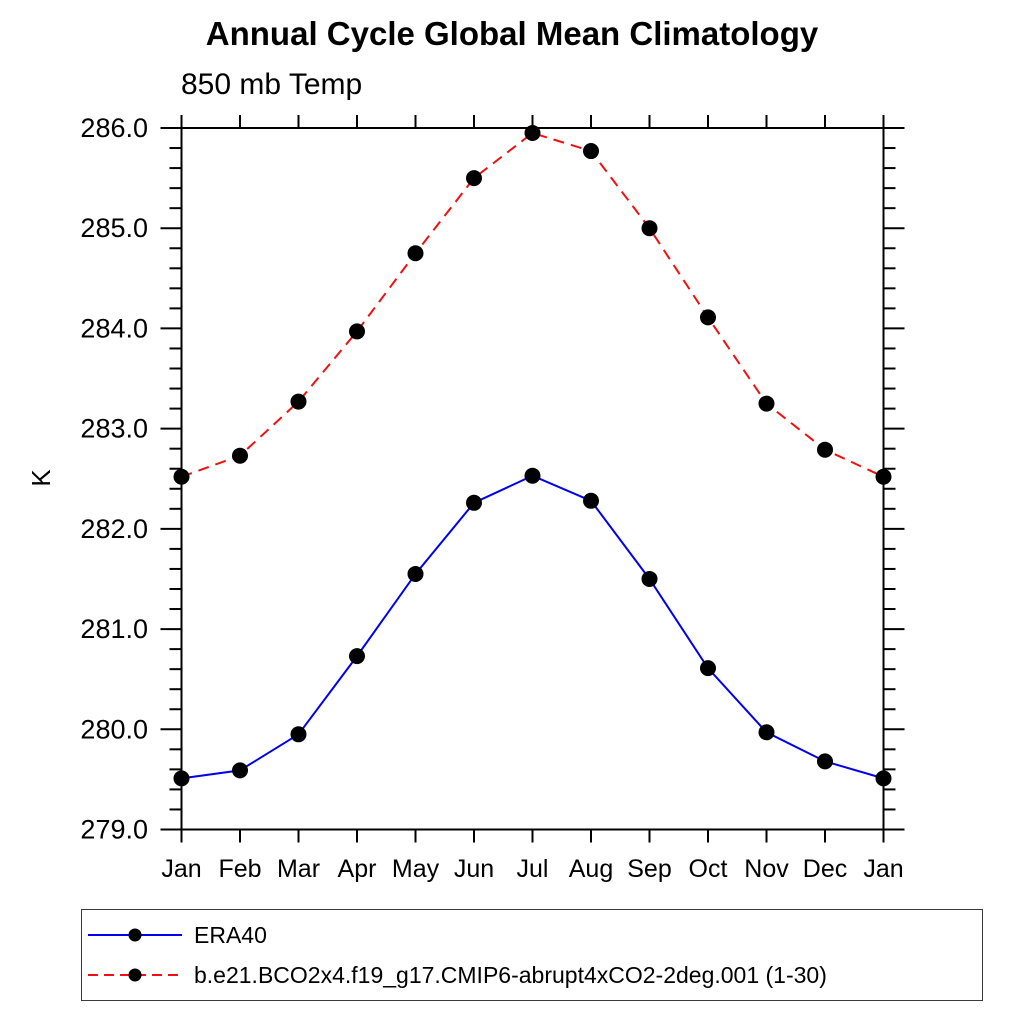  What do you see at coordinates (649, 869) in the screenshot?
I see `x-tick-label: Sep` at bounding box center [649, 869].